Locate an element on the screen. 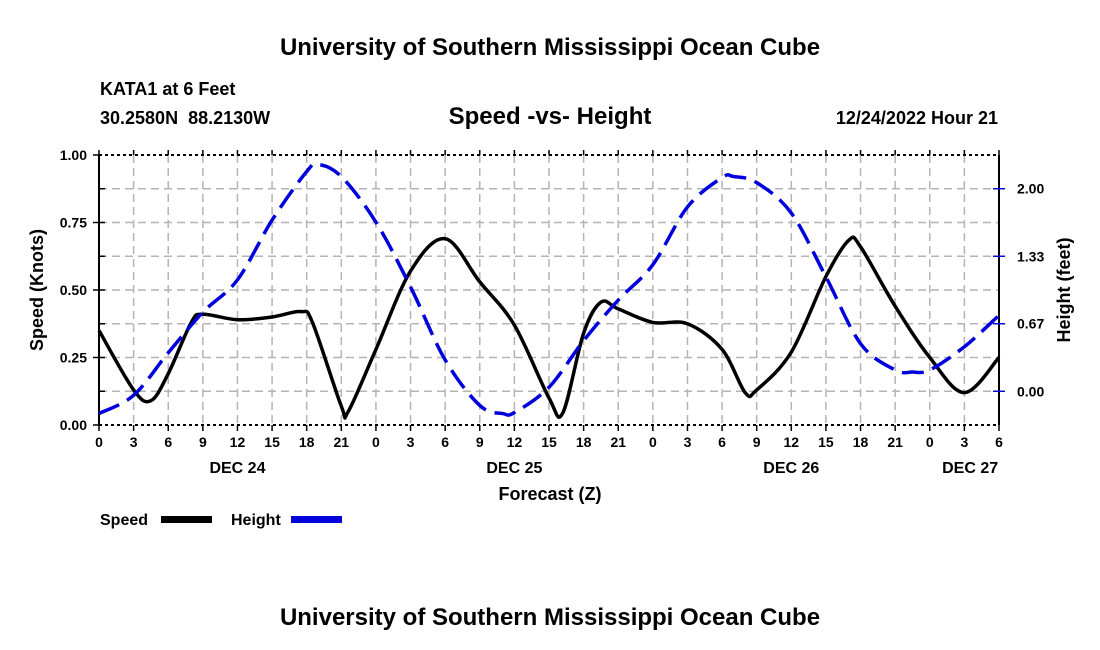 The width and height of the screenshot is (1100, 650). y-axis-label: Speed (Knots) is located at coordinates (37, 290).